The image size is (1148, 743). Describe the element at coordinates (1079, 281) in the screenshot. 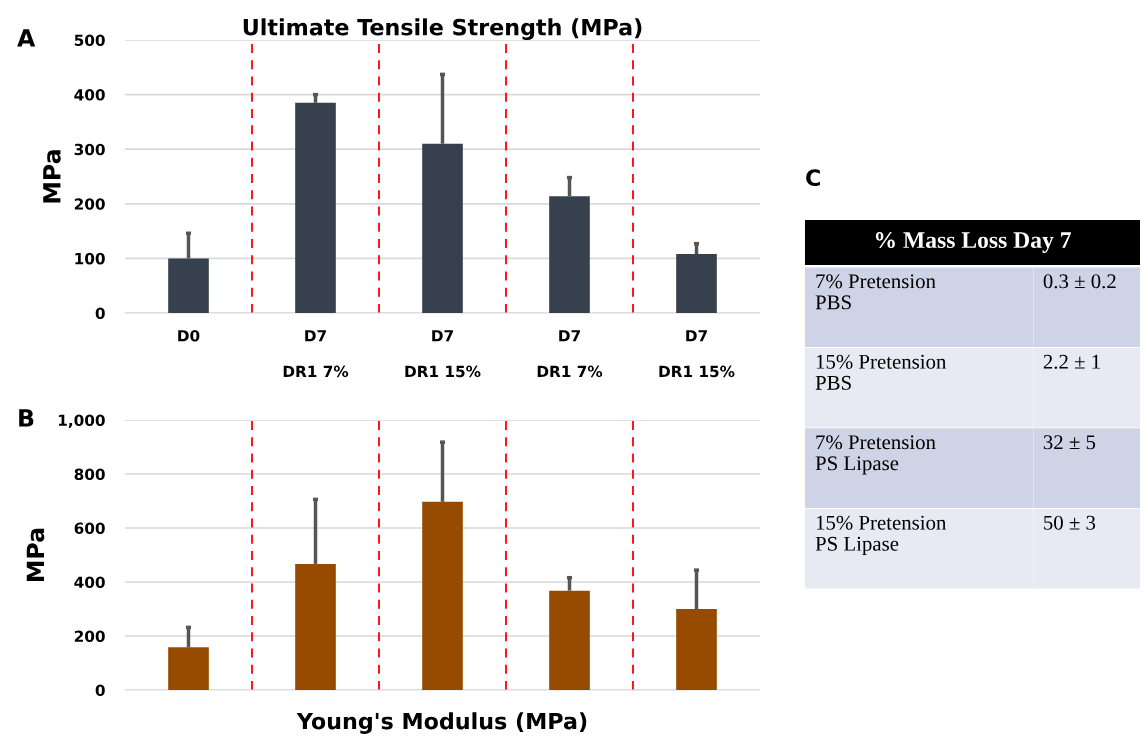

I see `text: 0.3 ± 0.2` at that location.